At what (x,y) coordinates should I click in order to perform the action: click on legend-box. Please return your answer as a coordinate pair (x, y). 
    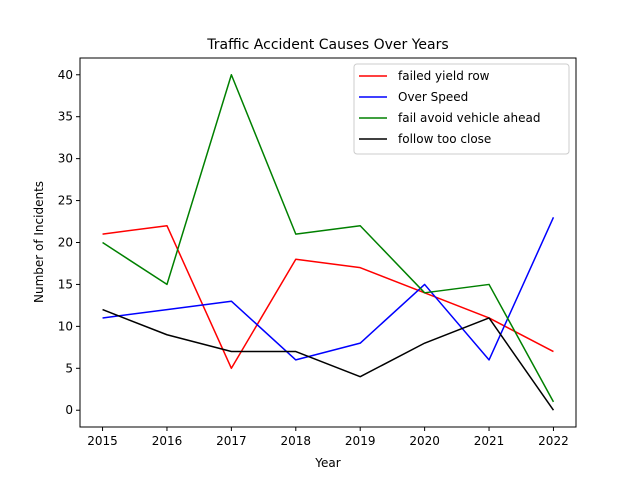
    Looking at the image, I should click on (461, 109).